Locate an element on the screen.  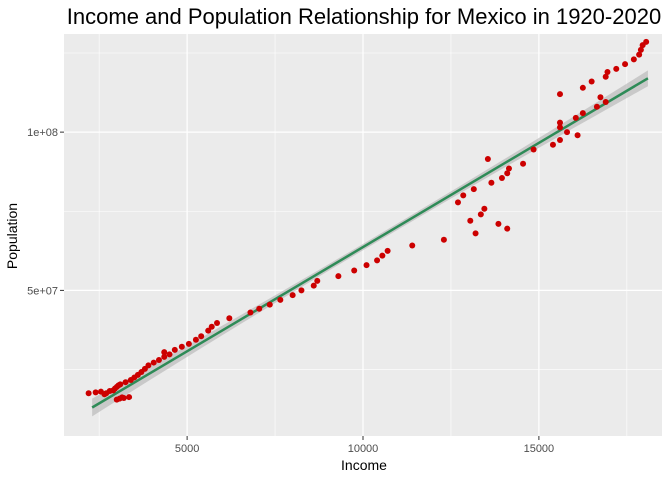
x-tick-label: 15000 is located at coordinates (539, 449).